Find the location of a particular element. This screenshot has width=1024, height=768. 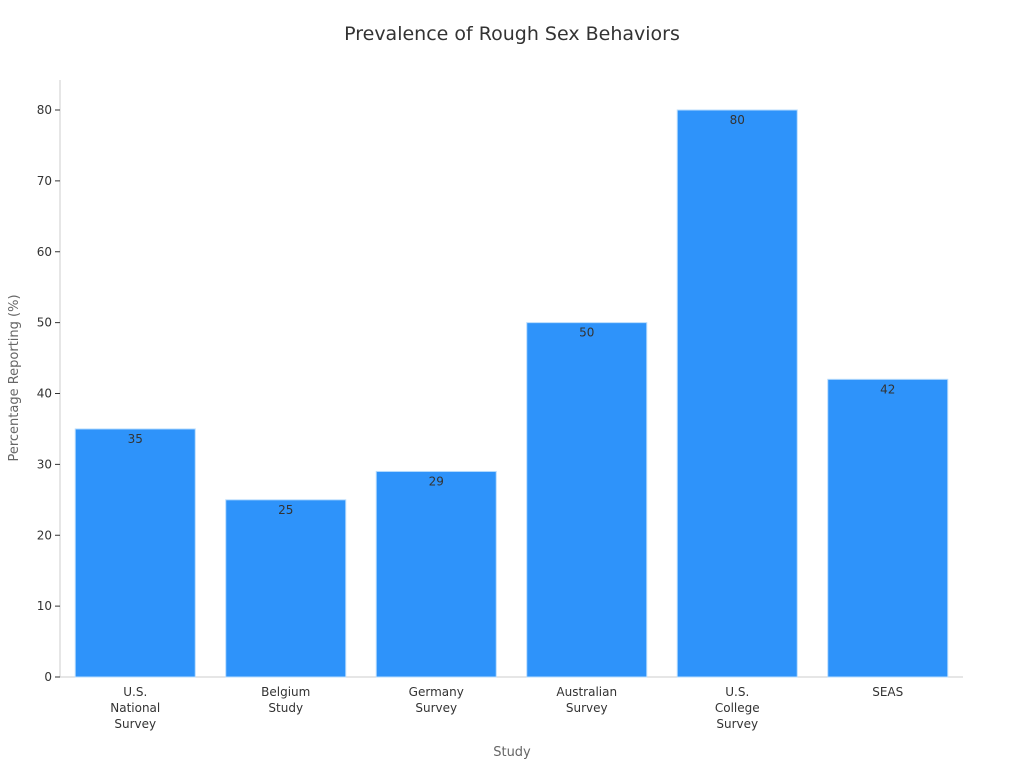

x-tick-label: Australian Survey is located at coordinates (586, 700).